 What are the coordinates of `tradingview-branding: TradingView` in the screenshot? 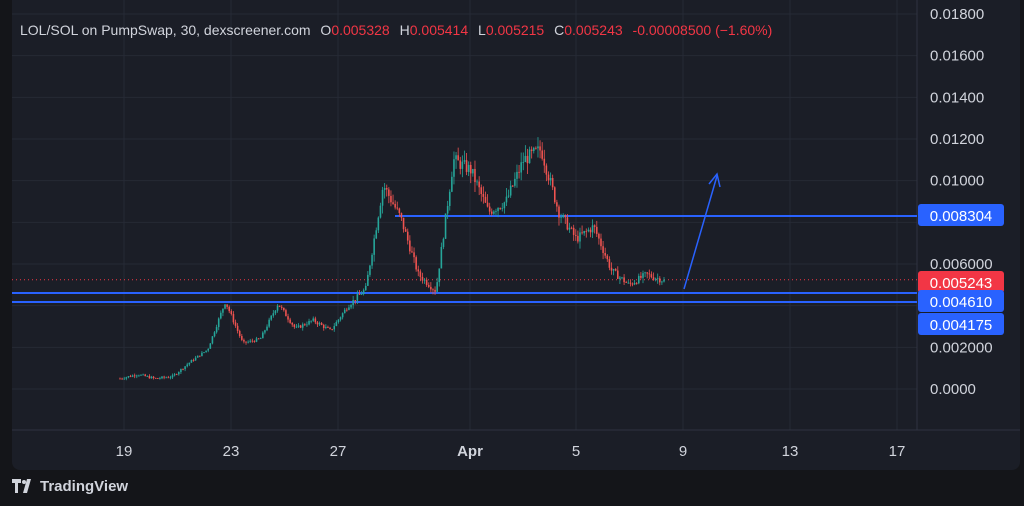 It's located at (70, 486).